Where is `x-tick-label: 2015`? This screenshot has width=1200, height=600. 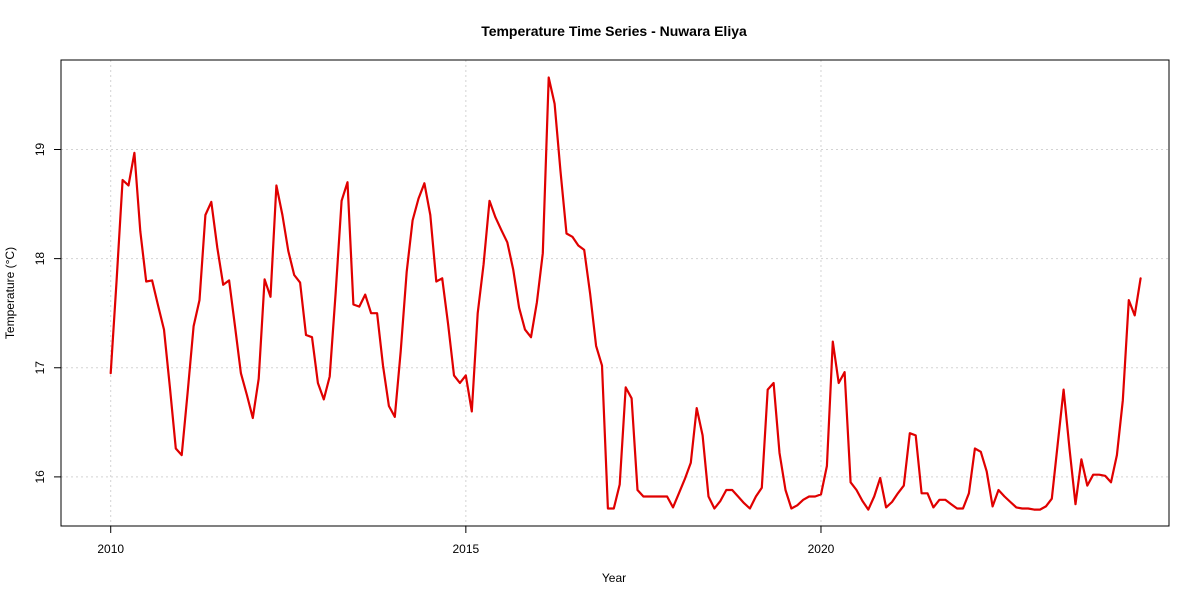
x-tick-label: 2015 is located at coordinates (465, 549).